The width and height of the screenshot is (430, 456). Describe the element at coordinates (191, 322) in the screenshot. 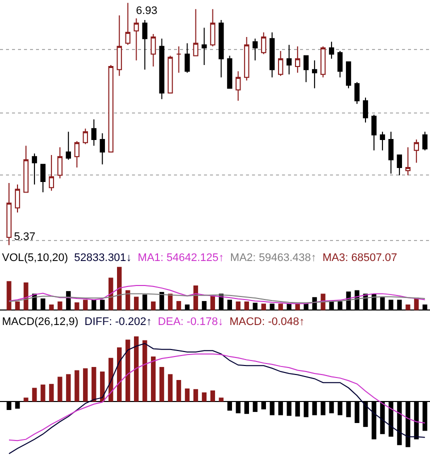

I see `text: DEA: -0.178↓` at that location.